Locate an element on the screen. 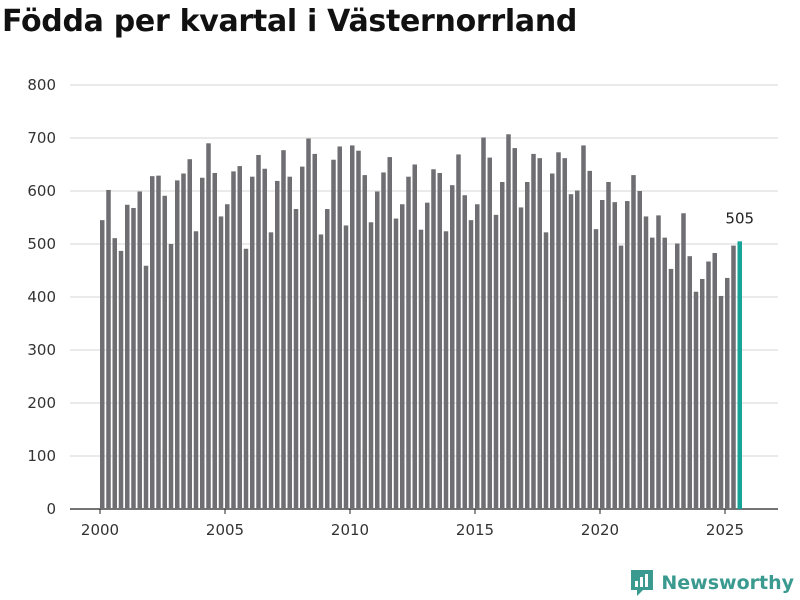  y-tick-label: 500 is located at coordinates (41, 244).